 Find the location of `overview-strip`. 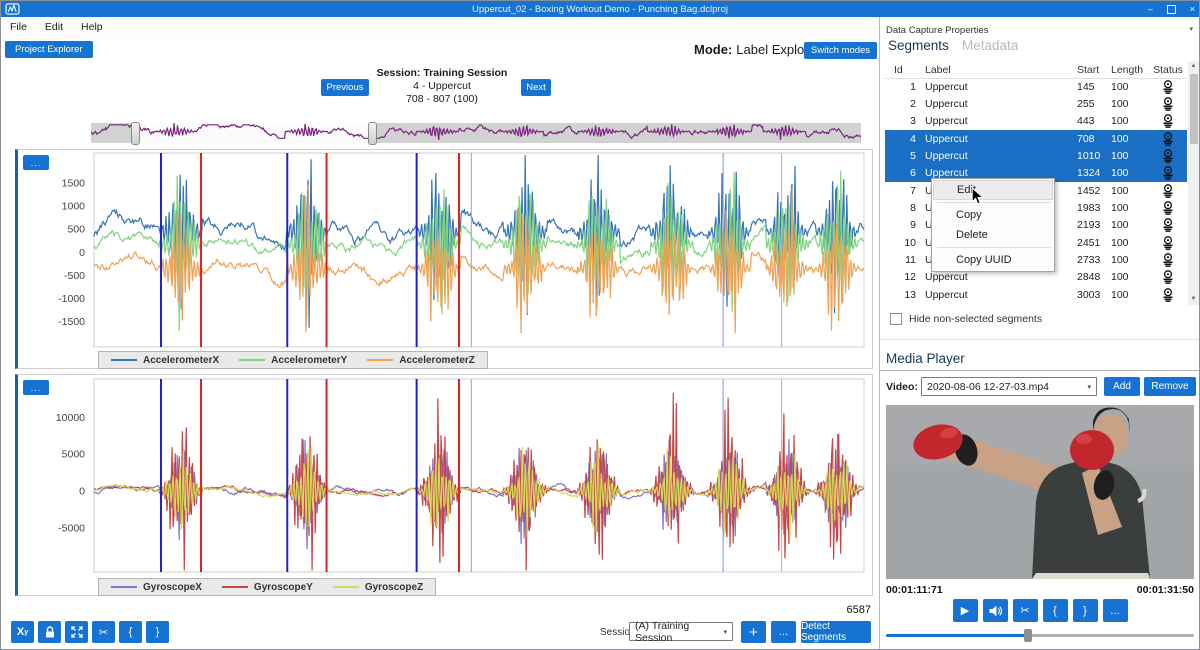

overview-strip is located at coordinates (476, 133).